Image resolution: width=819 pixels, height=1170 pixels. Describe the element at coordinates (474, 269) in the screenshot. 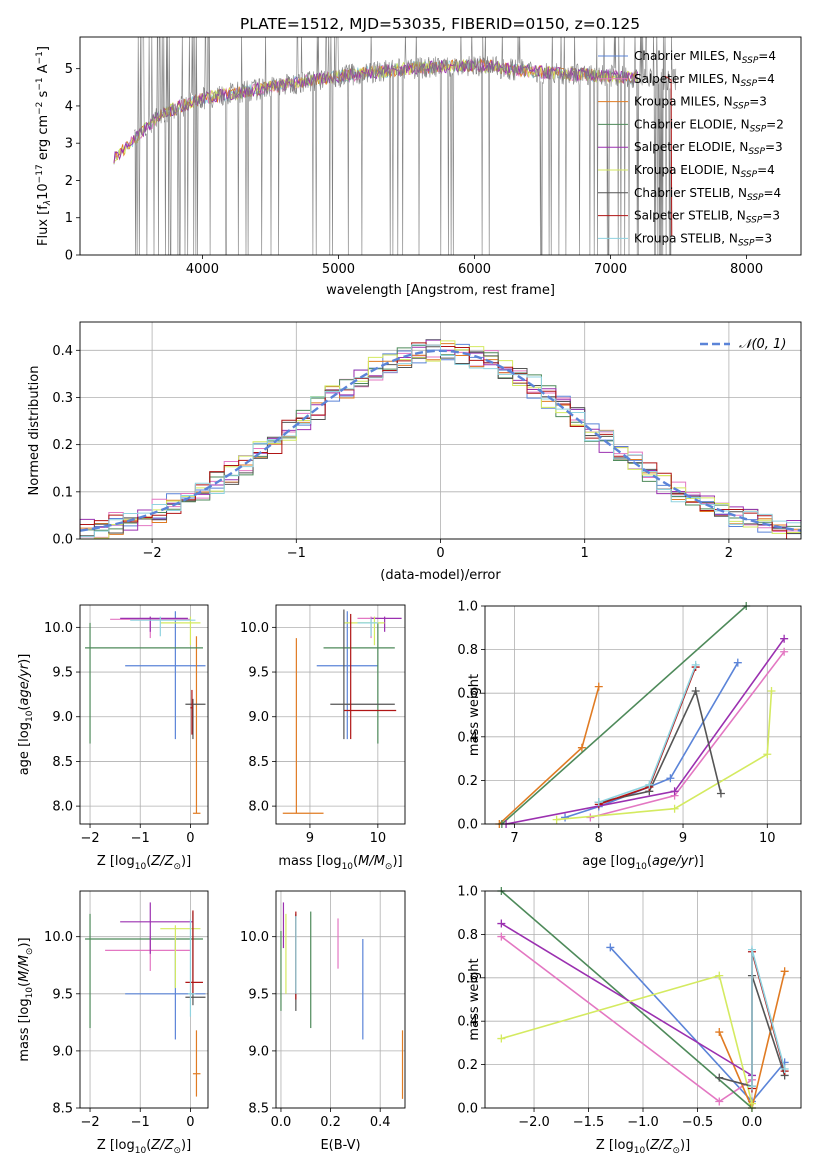

I see `x-tick-label: 6000` at that location.